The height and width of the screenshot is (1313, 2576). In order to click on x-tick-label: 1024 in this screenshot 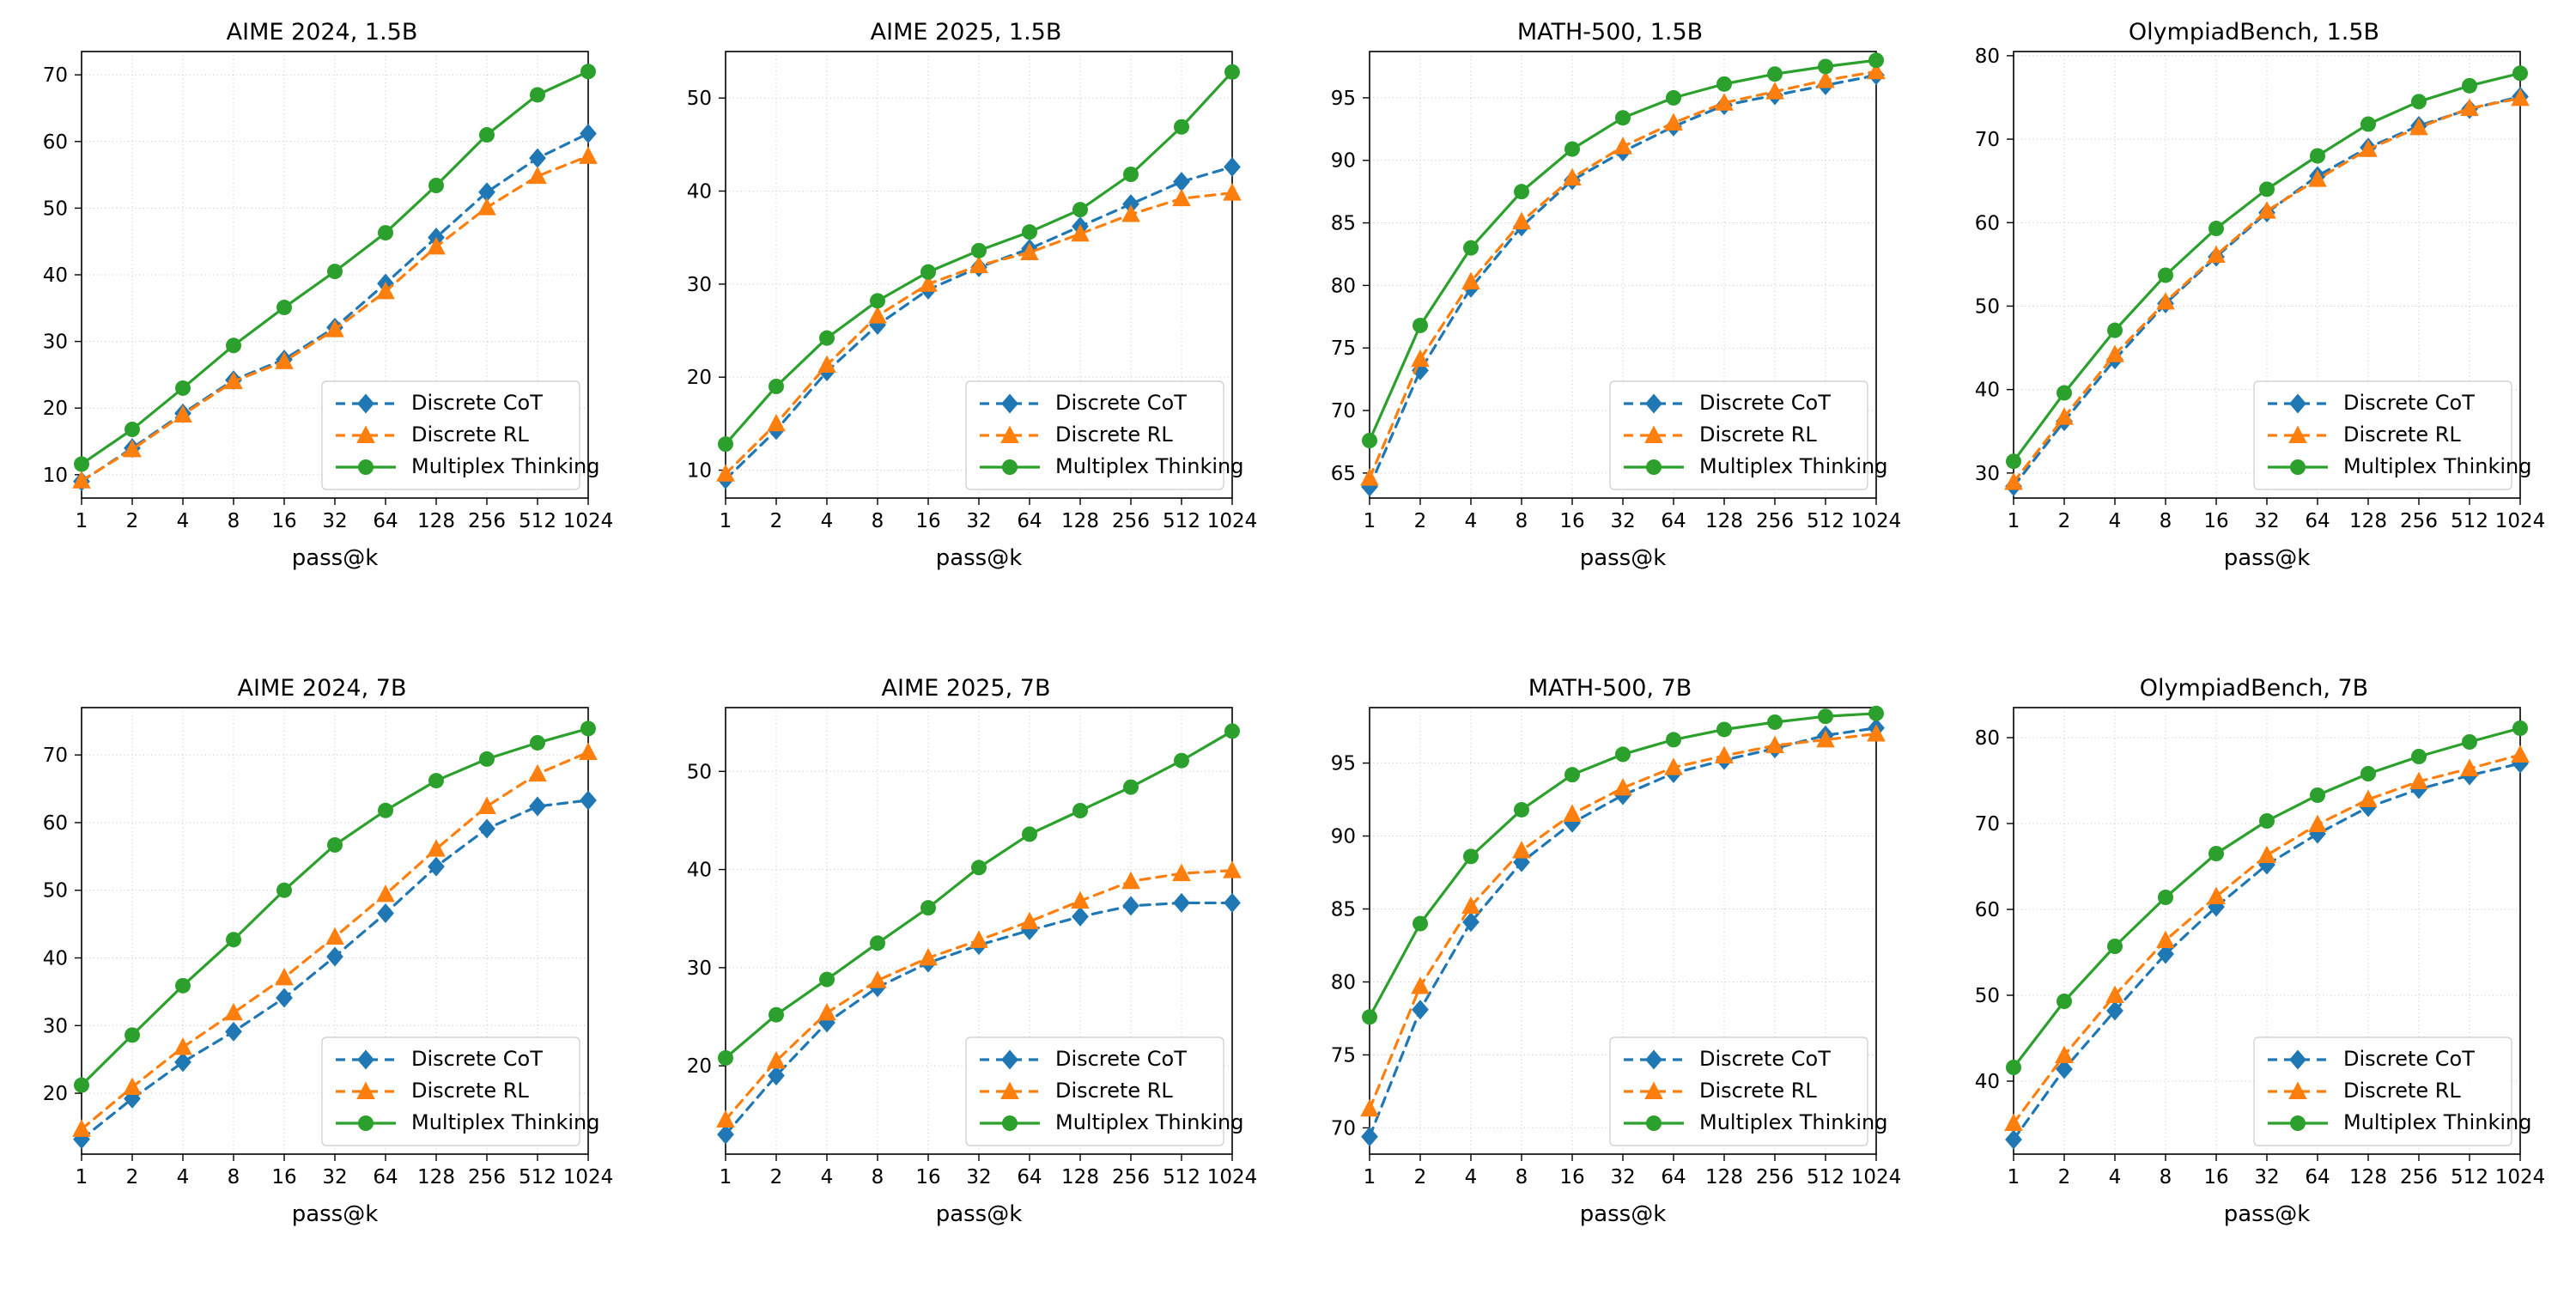, I will do `click(1877, 521)`.